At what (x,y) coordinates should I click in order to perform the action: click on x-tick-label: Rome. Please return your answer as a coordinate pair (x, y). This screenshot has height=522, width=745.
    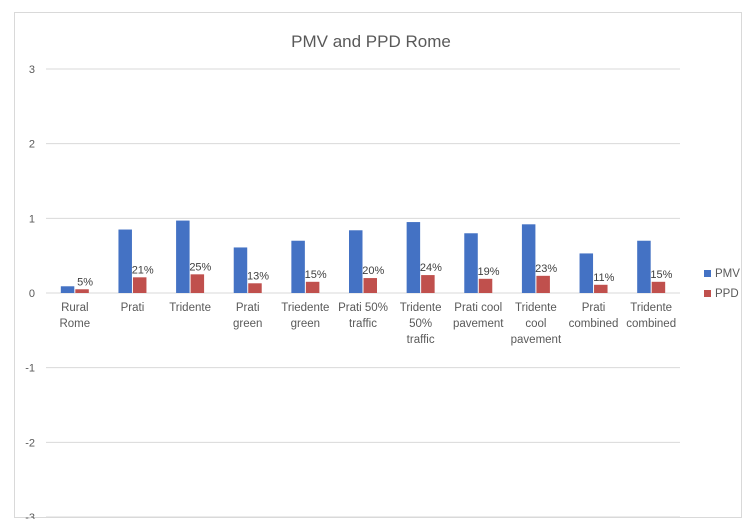
    Looking at the image, I should click on (74, 324).